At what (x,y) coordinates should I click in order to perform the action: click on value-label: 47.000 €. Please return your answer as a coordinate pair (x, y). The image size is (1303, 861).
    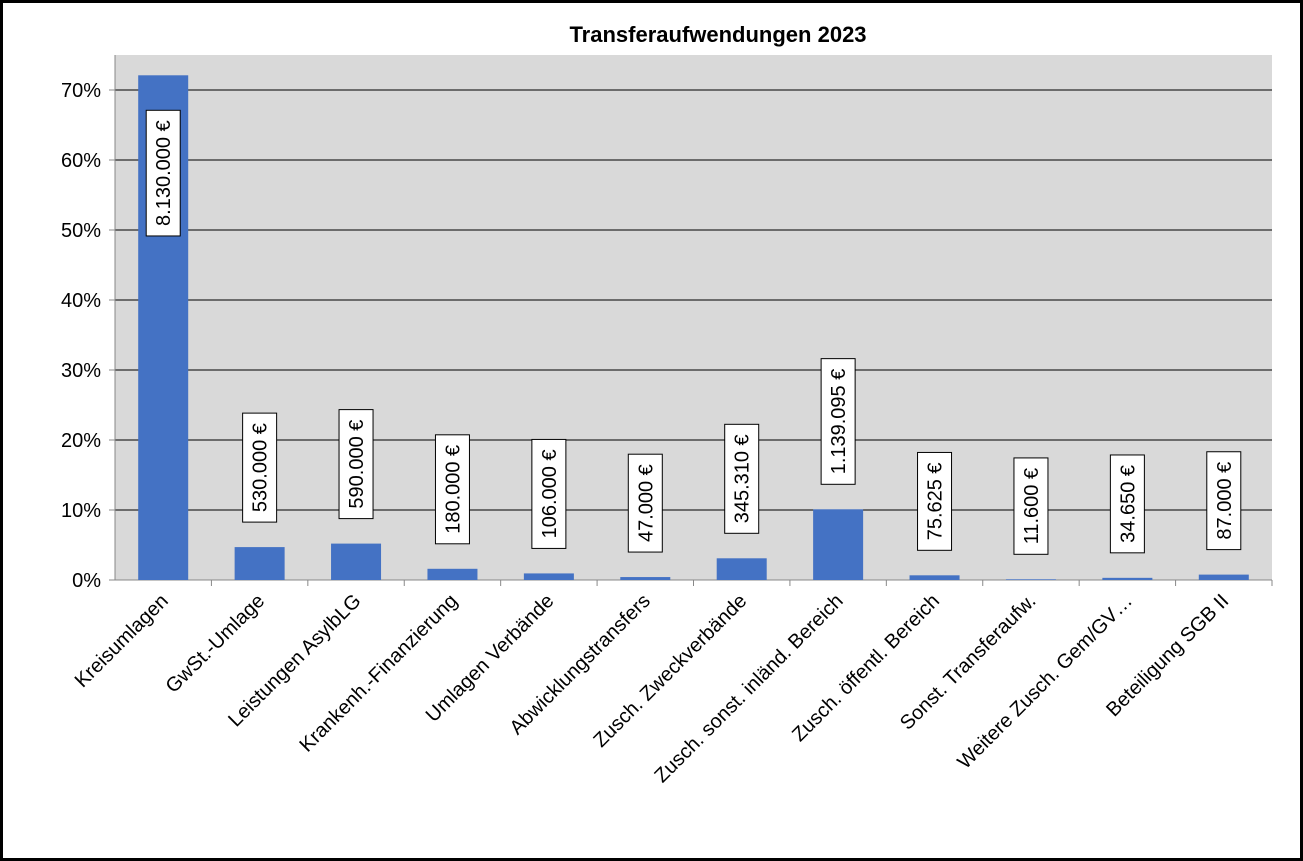
    Looking at the image, I should click on (645, 503).